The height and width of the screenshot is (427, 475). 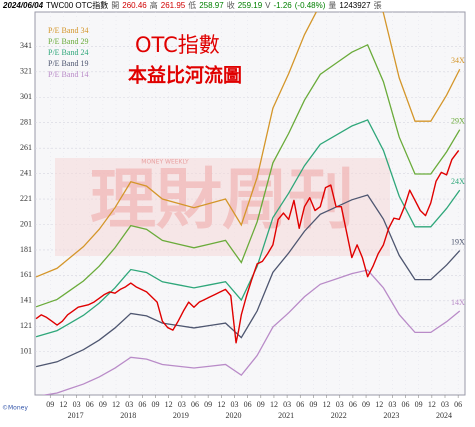 What do you see at coordinates (134, 5) in the screenshot?
I see `header-item: 260.46` at bounding box center [134, 5].